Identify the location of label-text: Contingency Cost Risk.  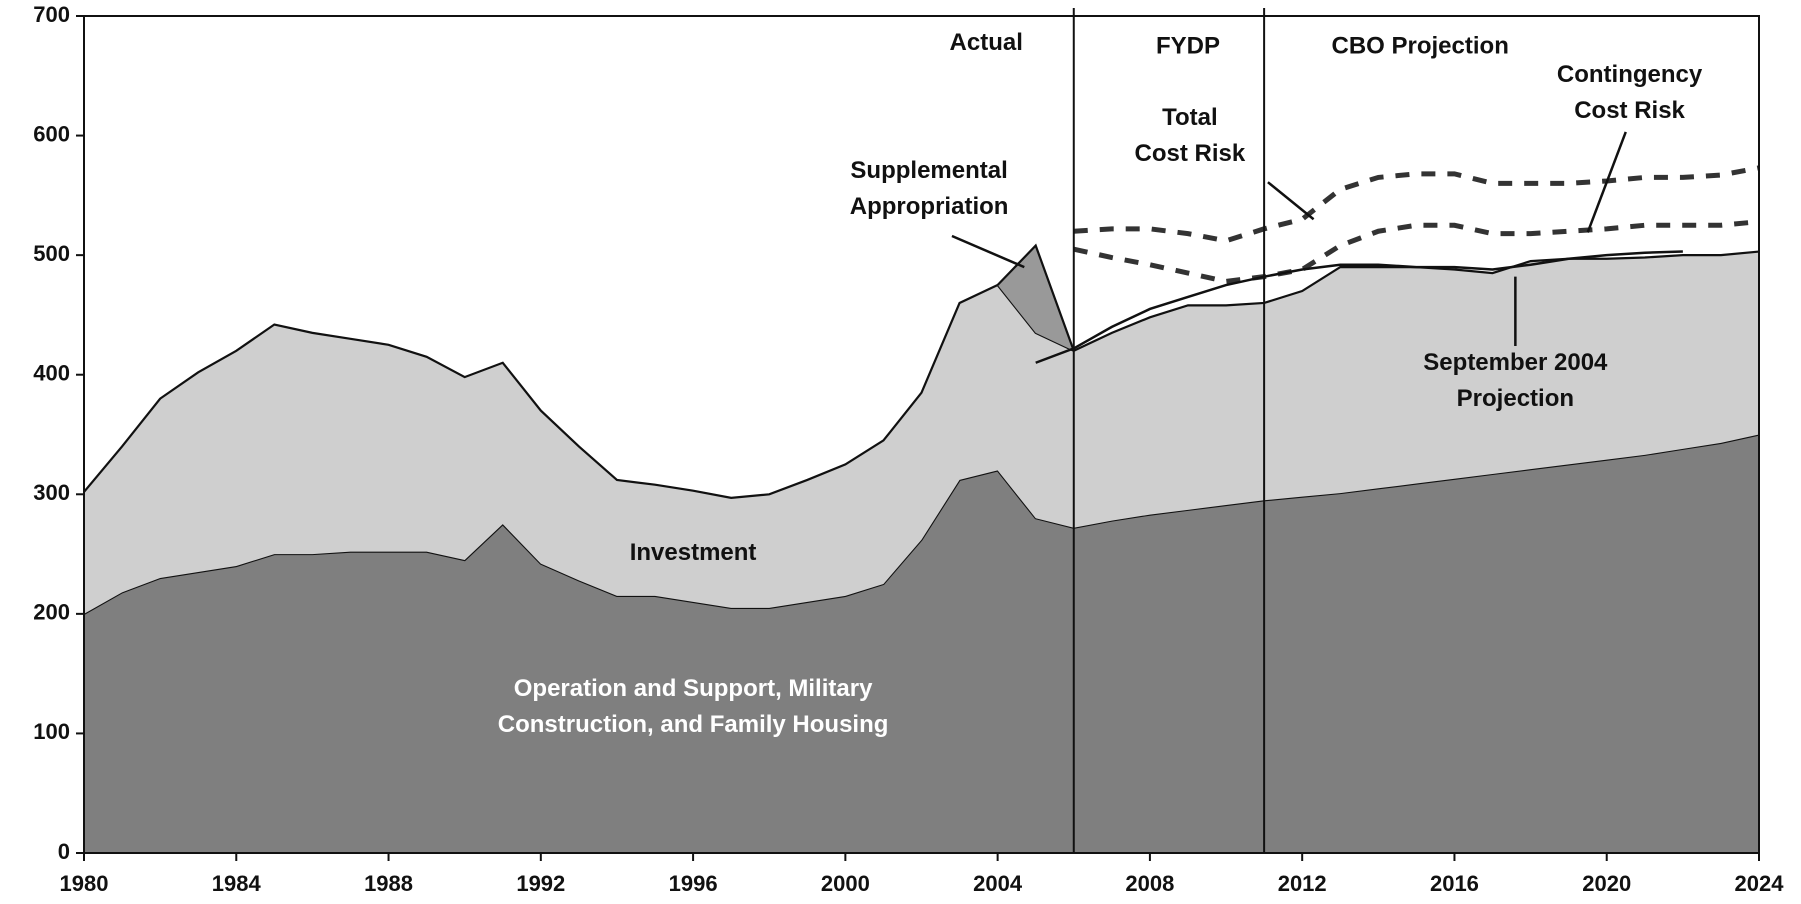
(1629, 92).